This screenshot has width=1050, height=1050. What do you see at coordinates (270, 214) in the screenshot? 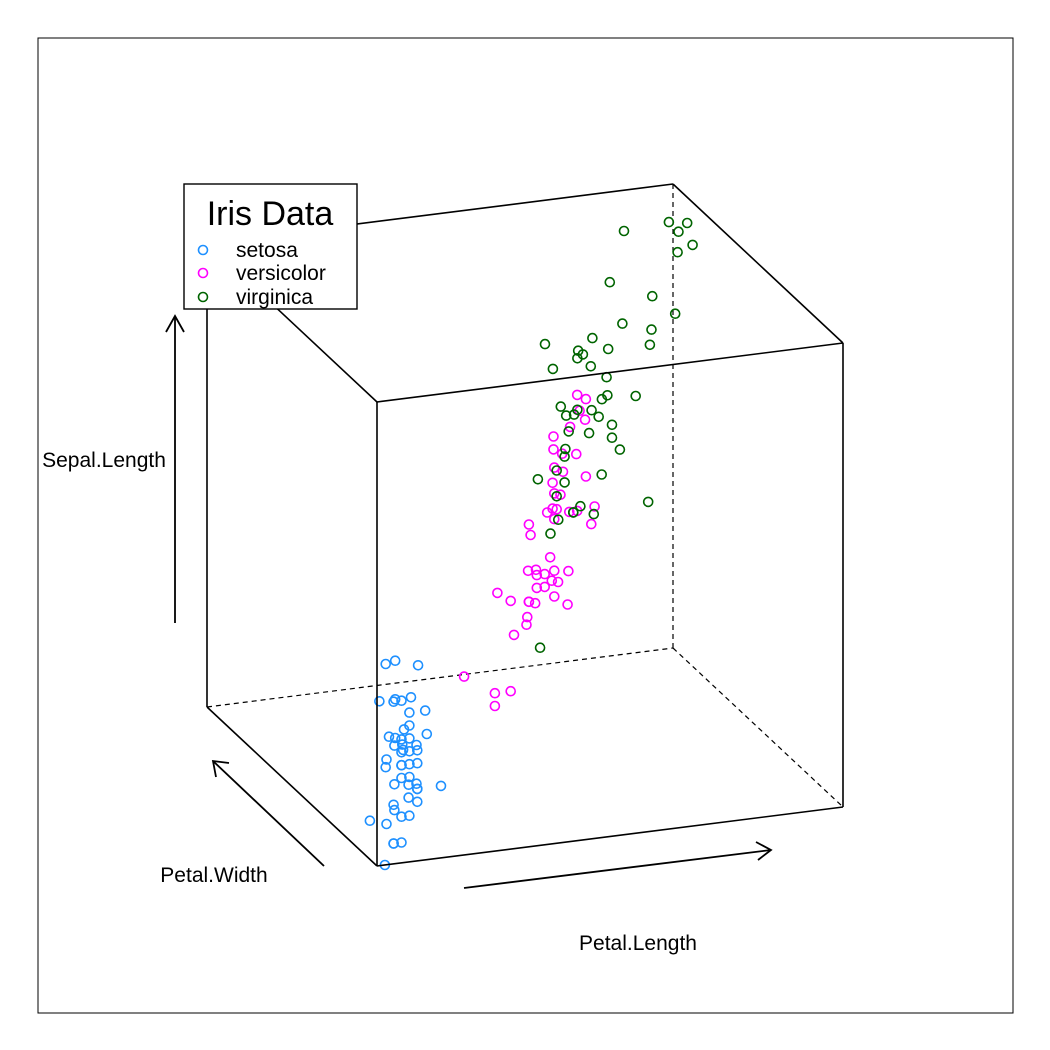
I see `legend-title: Iris Data` at bounding box center [270, 214].